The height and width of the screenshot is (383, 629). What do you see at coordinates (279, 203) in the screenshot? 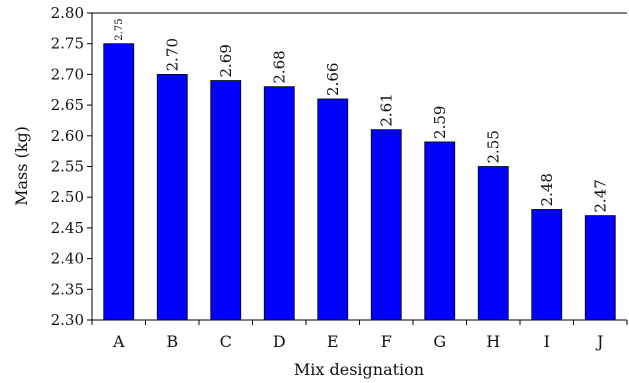
I see `bar-D` at bounding box center [279, 203].